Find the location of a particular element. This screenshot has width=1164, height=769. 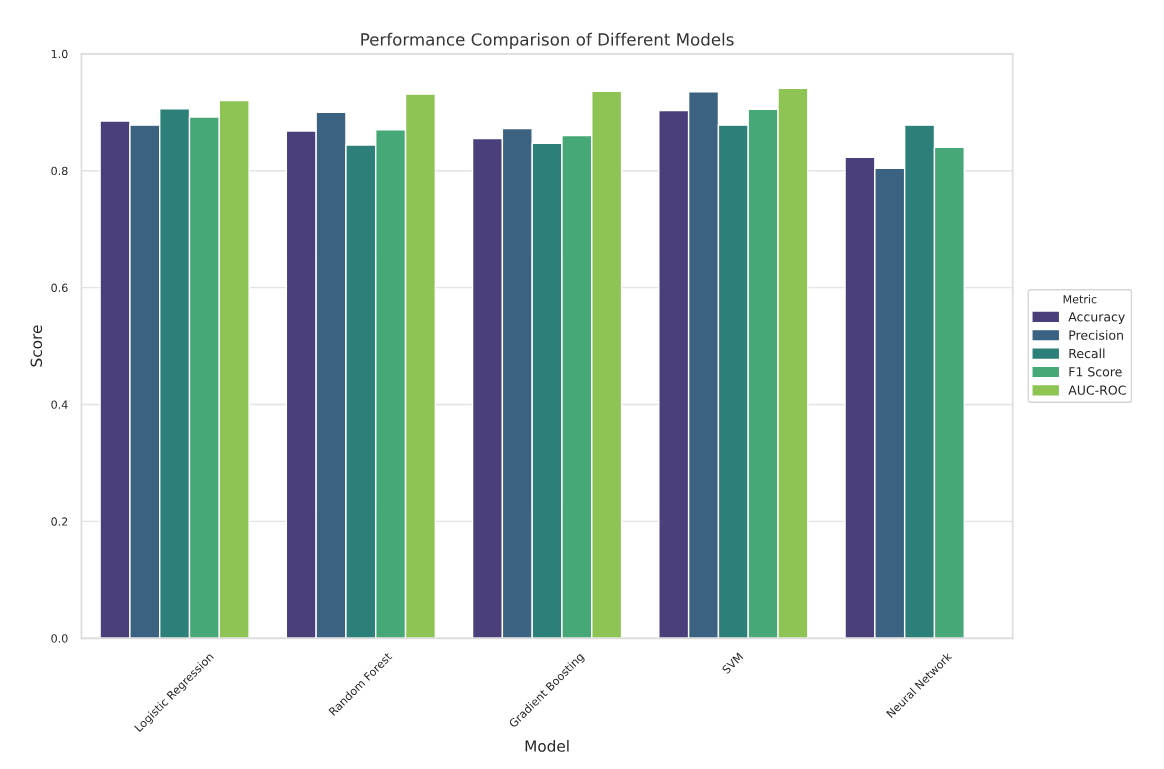

y-tick-label: 0.2 is located at coordinates (59, 521).